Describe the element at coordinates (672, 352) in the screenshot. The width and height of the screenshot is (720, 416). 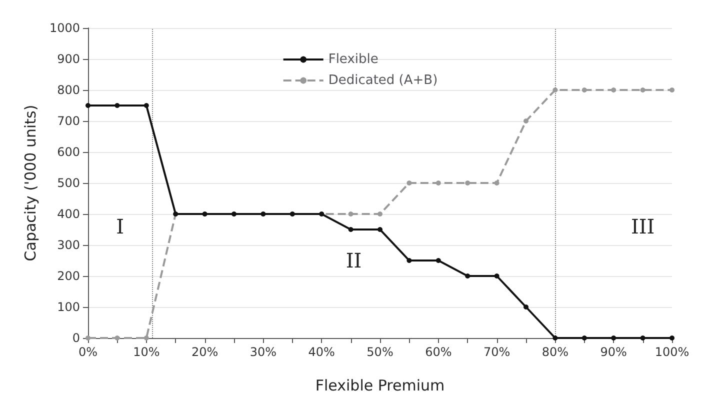
I see `x-tick-label: 100%` at that location.